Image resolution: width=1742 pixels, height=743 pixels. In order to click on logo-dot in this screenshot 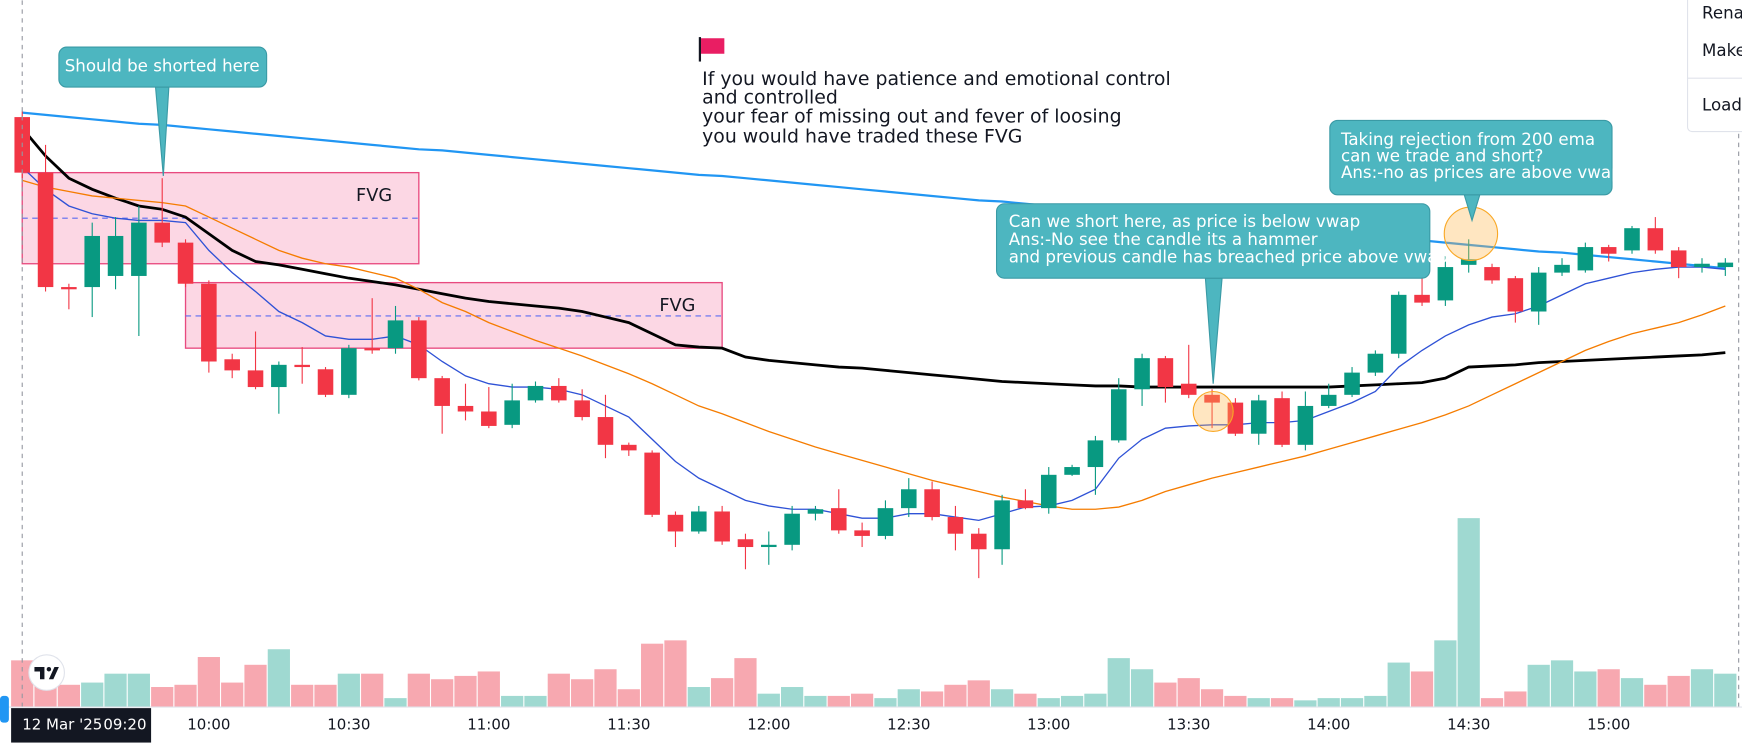, I will do `click(49, 669)`.